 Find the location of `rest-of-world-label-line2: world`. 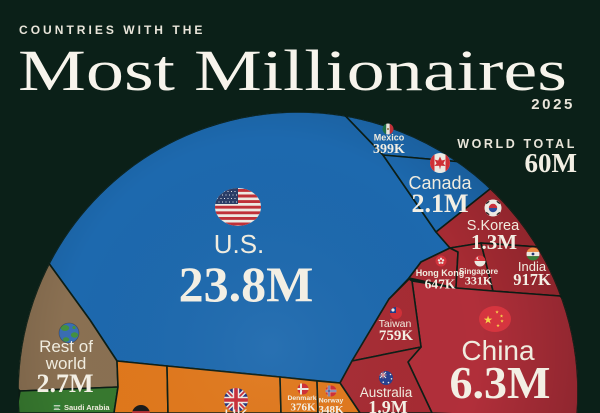

rest-of-world-label-line2: world is located at coordinates (66, 363).